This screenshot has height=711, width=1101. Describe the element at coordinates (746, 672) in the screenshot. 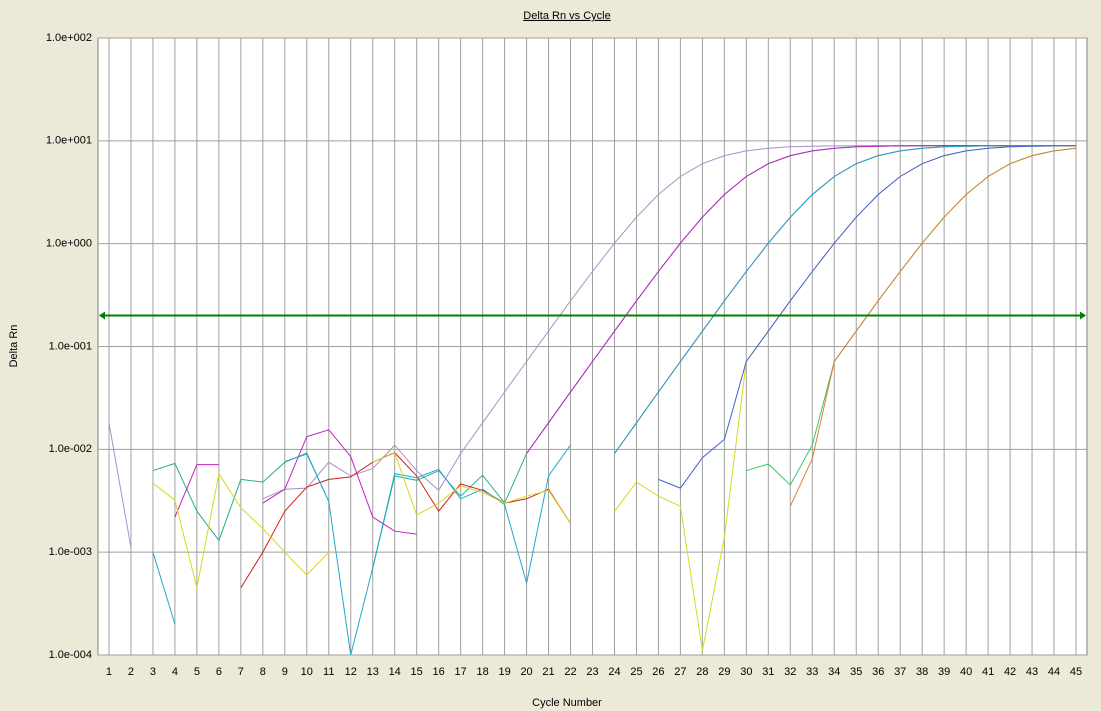

I see `x-tick-label: 30` at that location.